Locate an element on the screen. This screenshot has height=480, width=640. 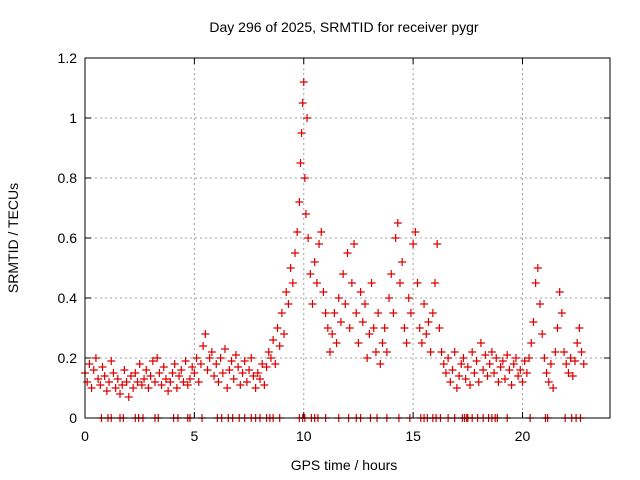
y-tick-label: 0.4 is located at coordinates (68, 298).